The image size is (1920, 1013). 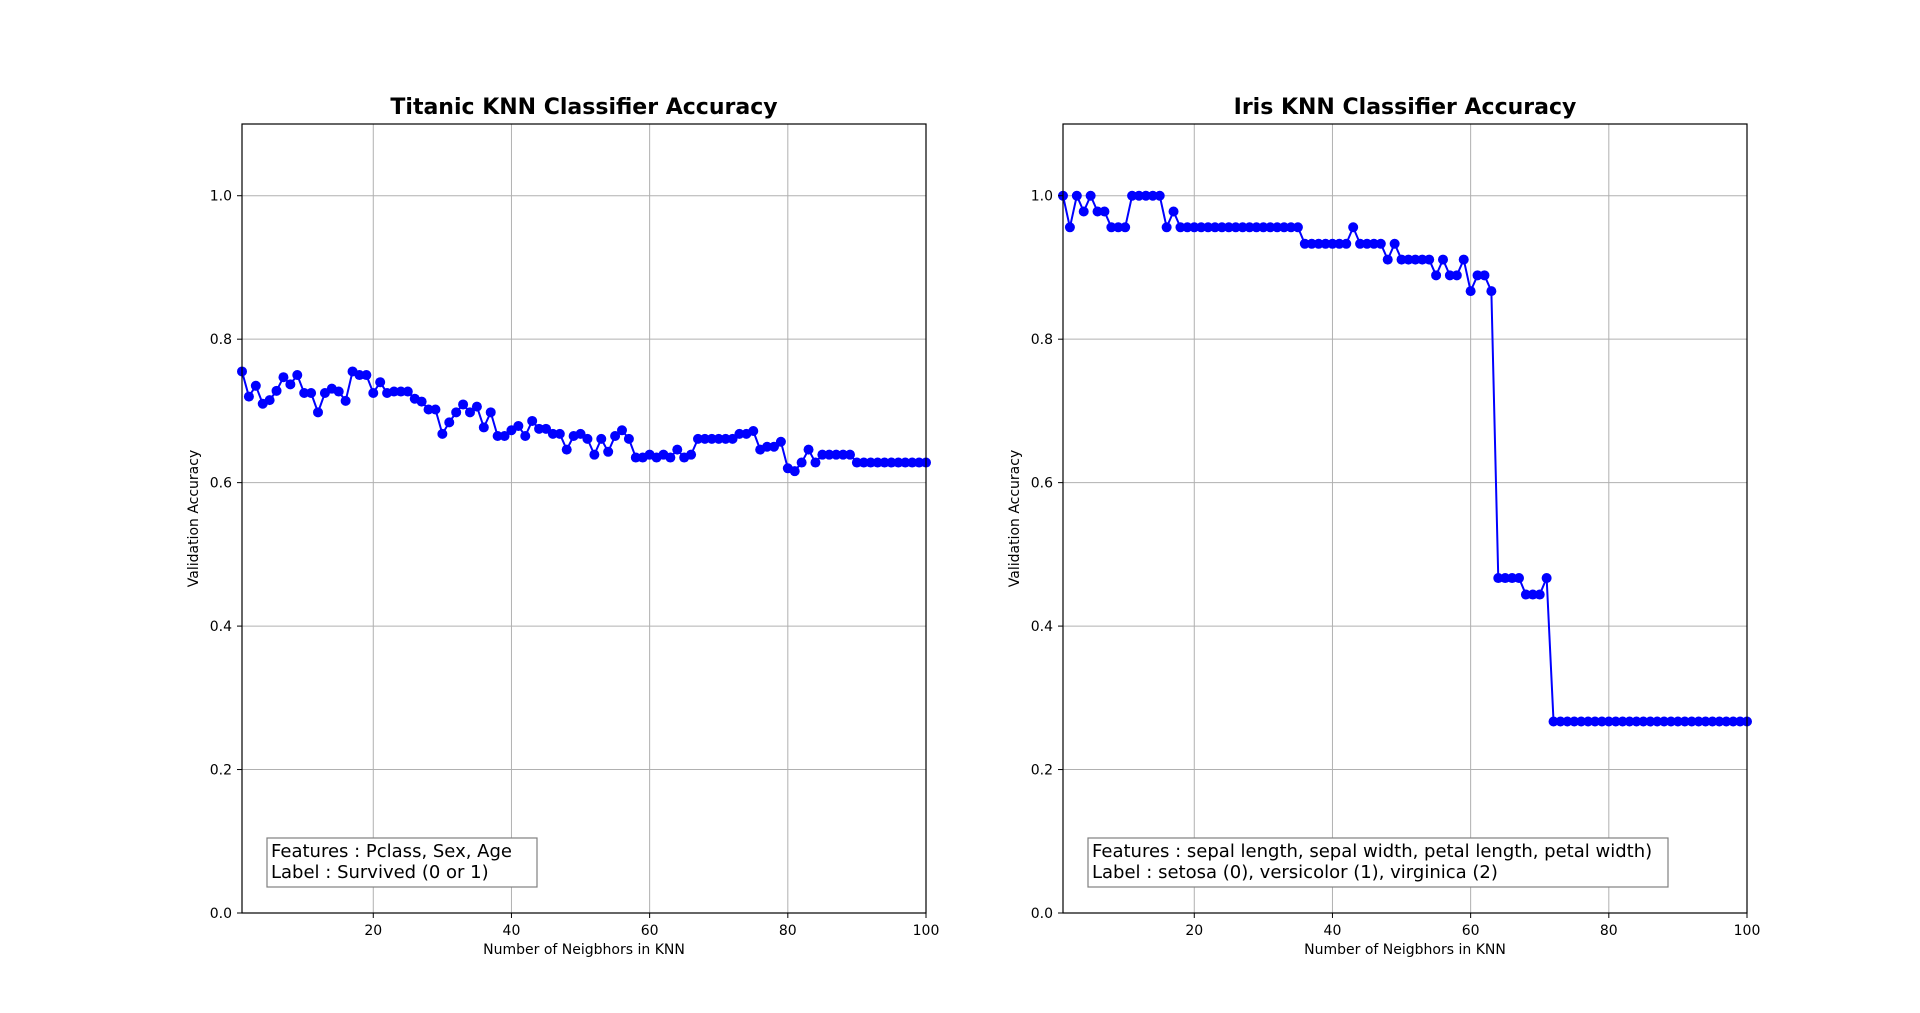 I want to click on x-tick-label: 20, so click(x=1194, y=931).